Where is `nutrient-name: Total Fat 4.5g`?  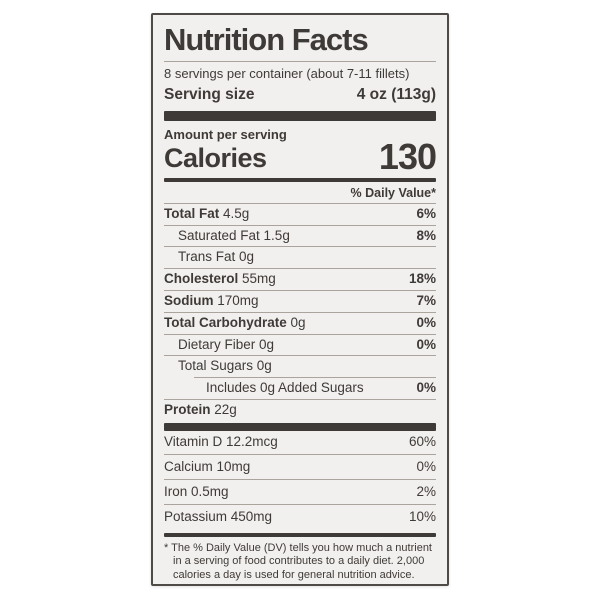
nutrient-name: Total Fat 4.5g is located at coordinates (207, 213).